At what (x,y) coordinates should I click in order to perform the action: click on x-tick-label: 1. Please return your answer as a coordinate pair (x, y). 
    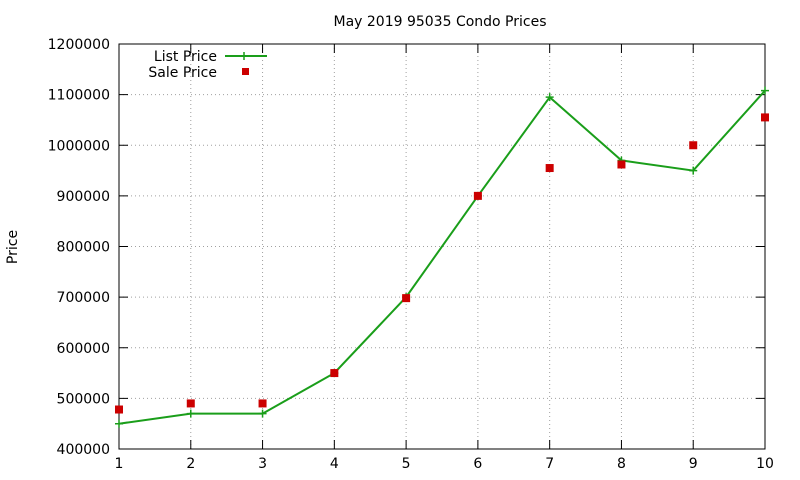
    Looking at the image, I should click on (119, 464).